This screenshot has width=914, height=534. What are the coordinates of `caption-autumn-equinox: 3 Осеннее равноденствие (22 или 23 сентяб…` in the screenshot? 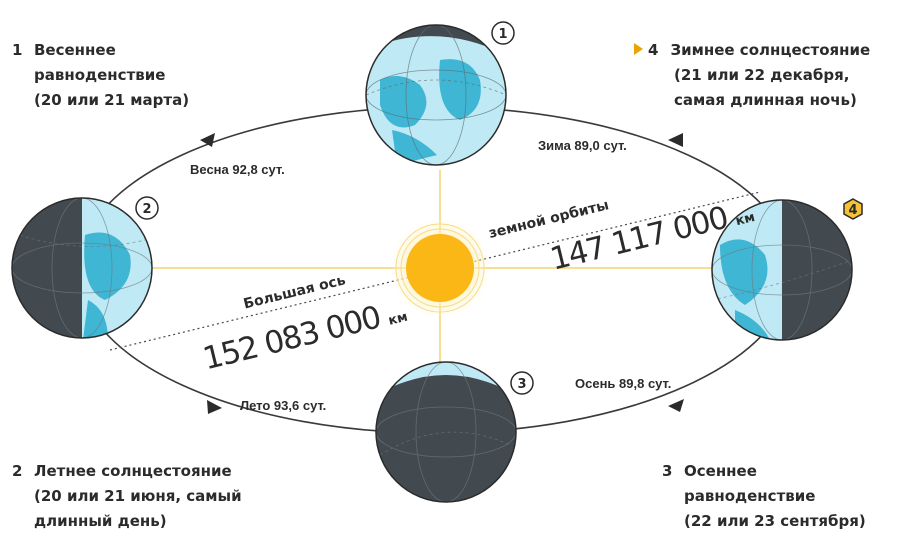 It's located at (764, 496).